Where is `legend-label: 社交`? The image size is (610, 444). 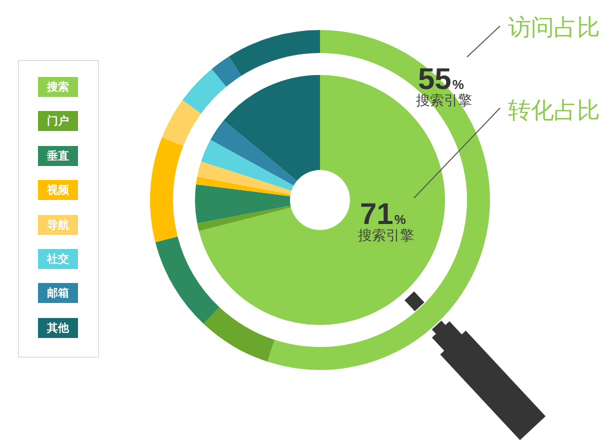
legend-label: 社交 is located at coordinates (57, 259).